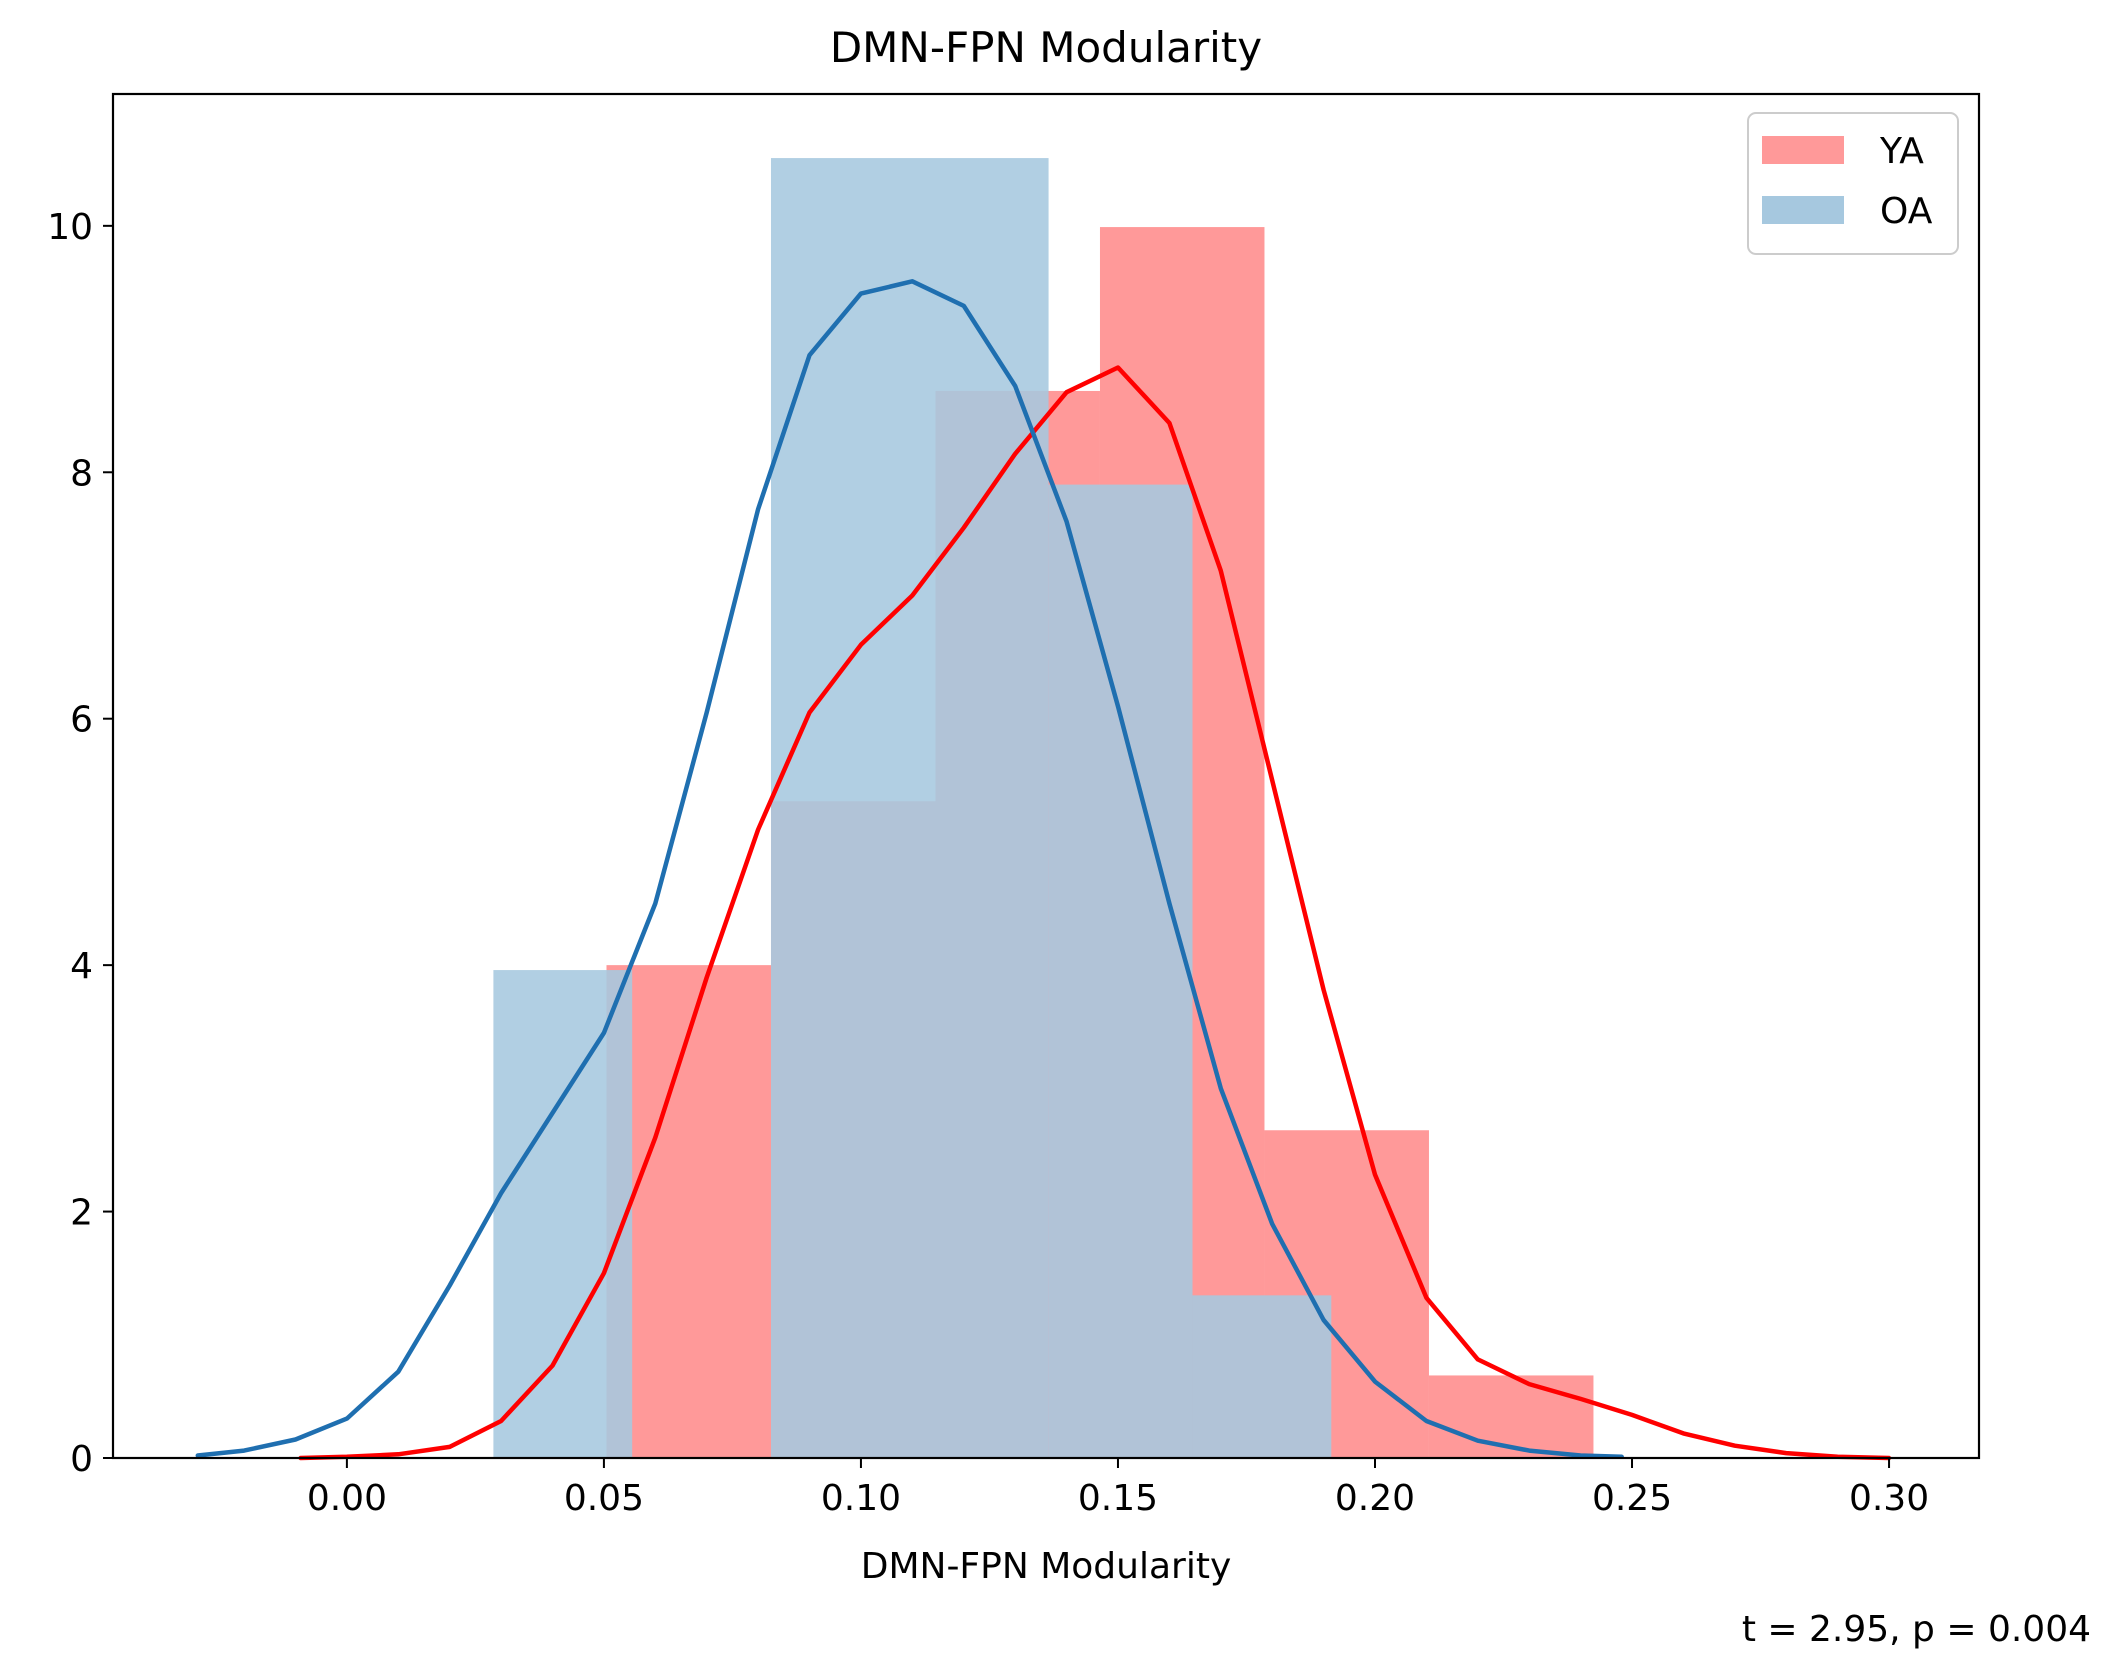  Describe the element at coordinates (1803, 150) in the screenshot. I see `legend-swatch-ya` at that location.